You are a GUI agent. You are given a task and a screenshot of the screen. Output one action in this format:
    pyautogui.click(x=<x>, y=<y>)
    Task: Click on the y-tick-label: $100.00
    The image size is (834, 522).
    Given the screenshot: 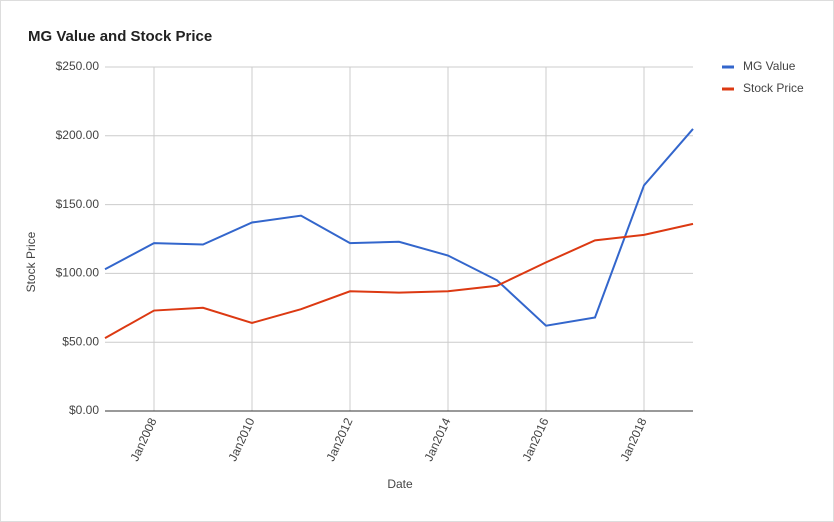 What is the action you would take?
    pyautogui.click(x=78, y=273)
    